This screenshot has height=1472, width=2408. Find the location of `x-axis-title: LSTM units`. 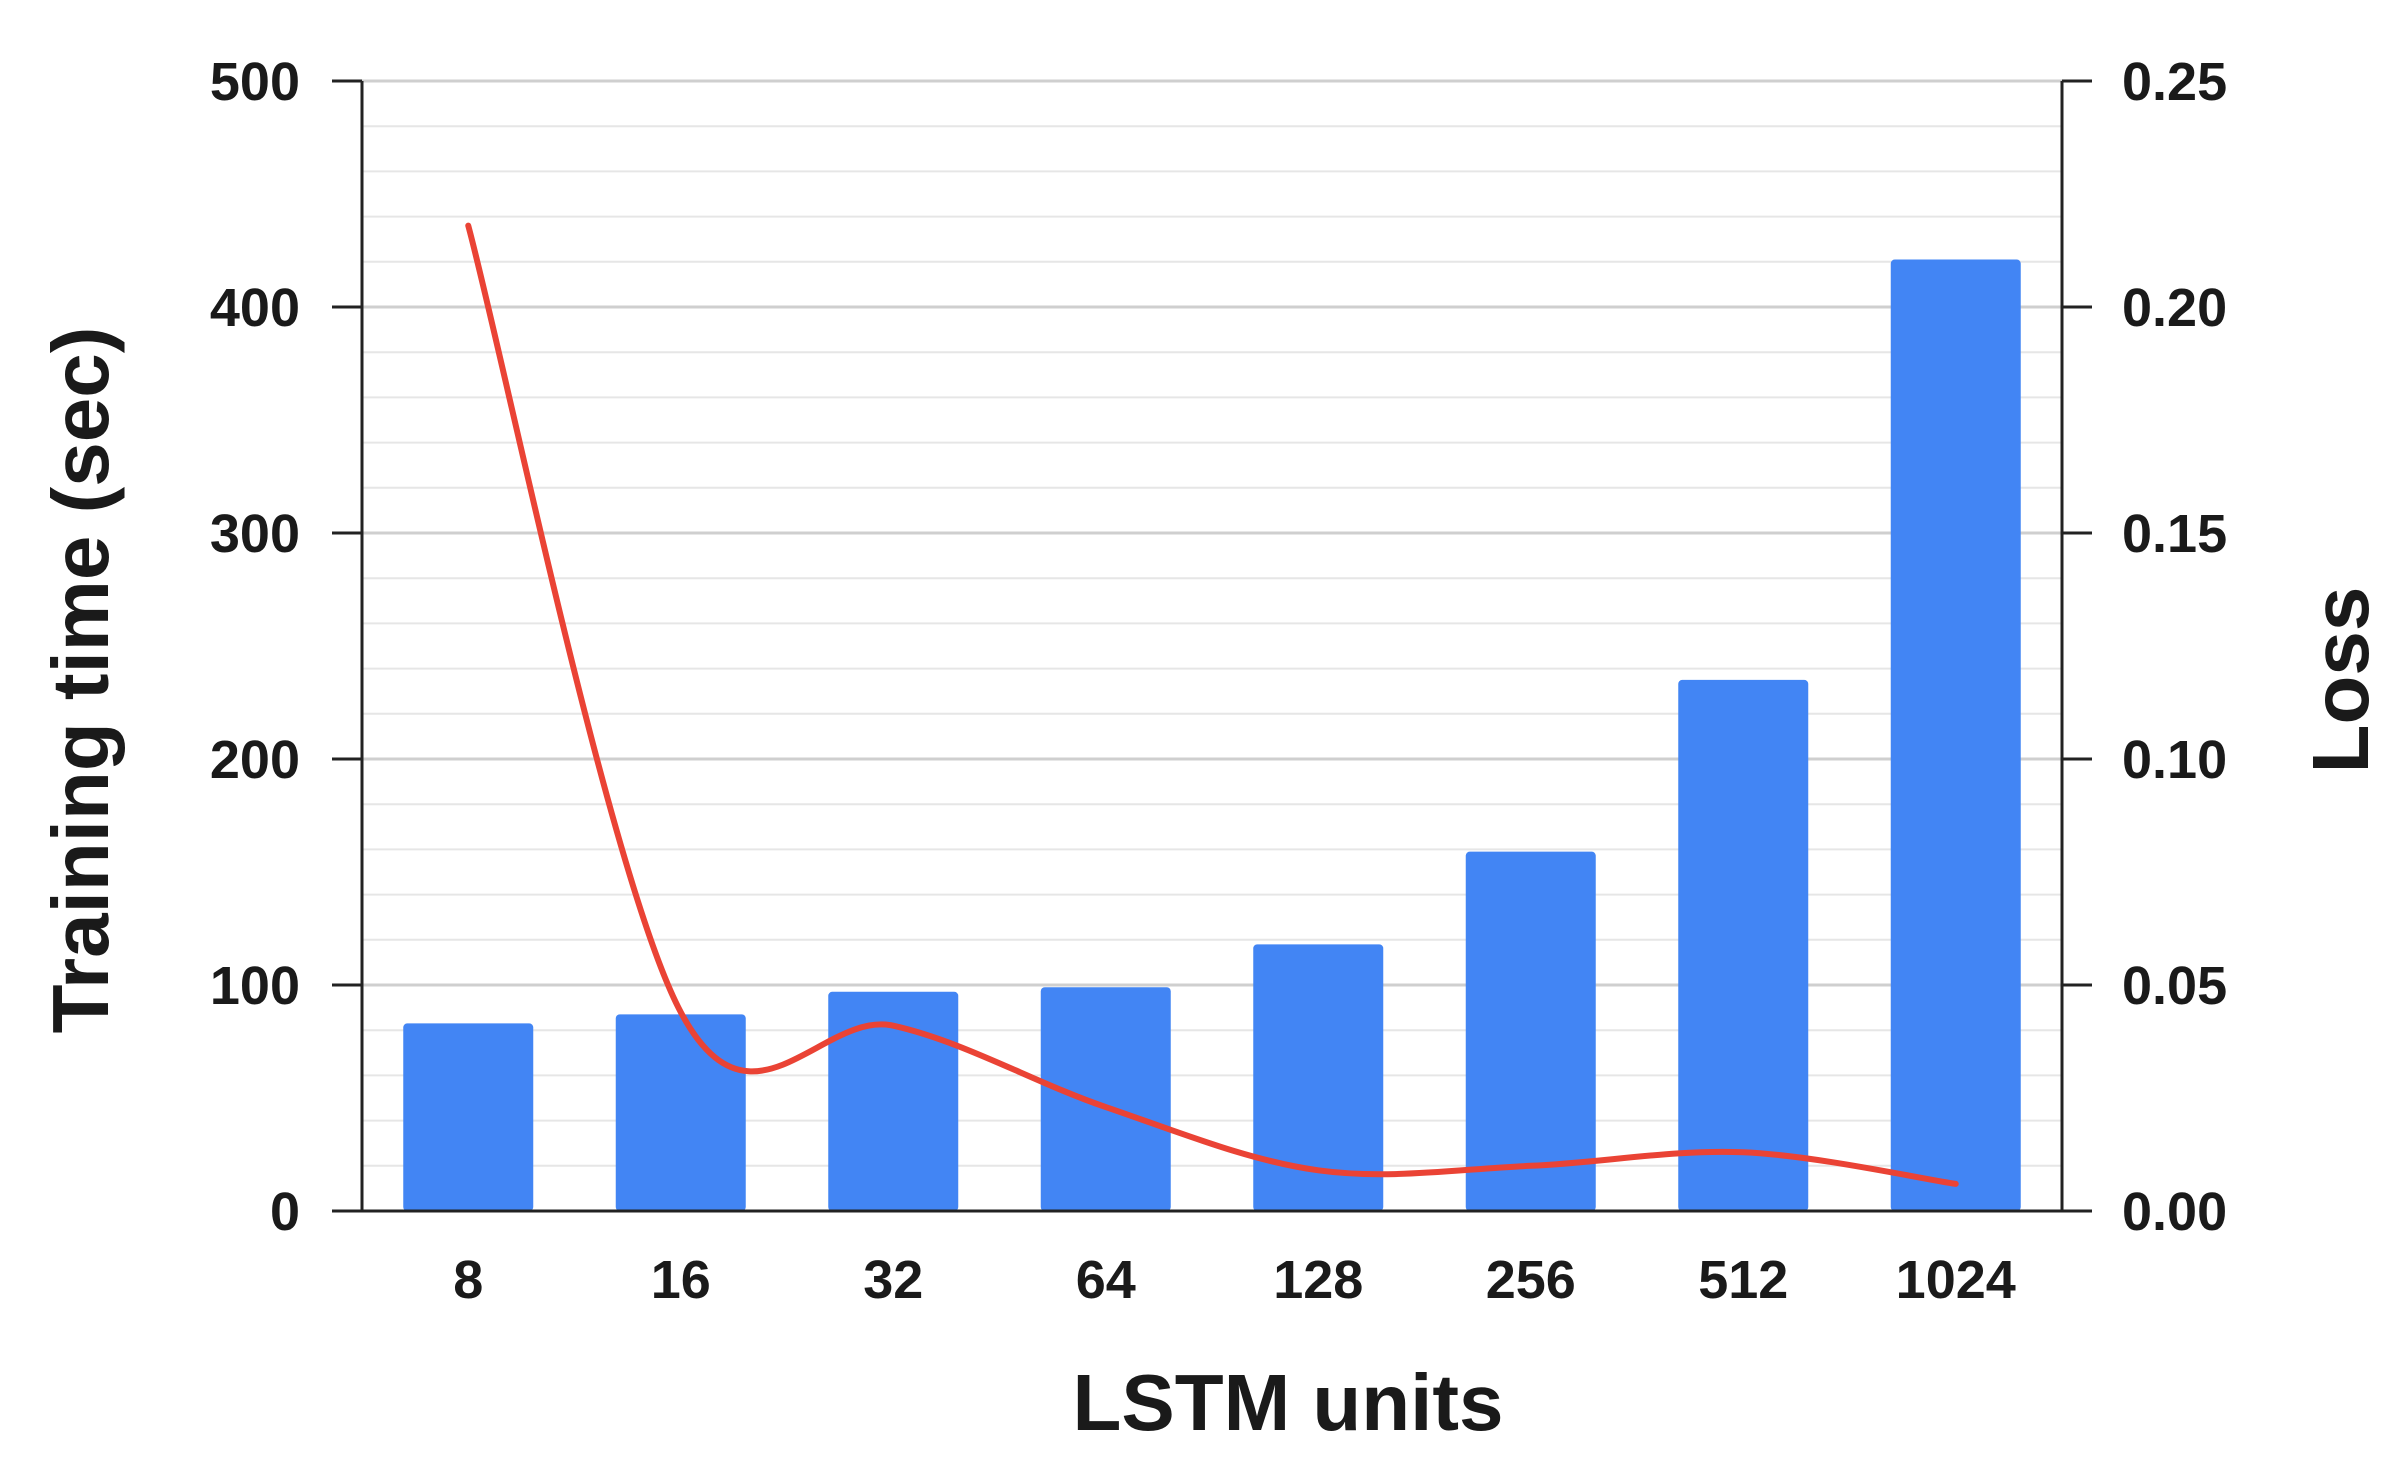

x-axis-title: LSTM units is located at coordinates (1287, 1402).